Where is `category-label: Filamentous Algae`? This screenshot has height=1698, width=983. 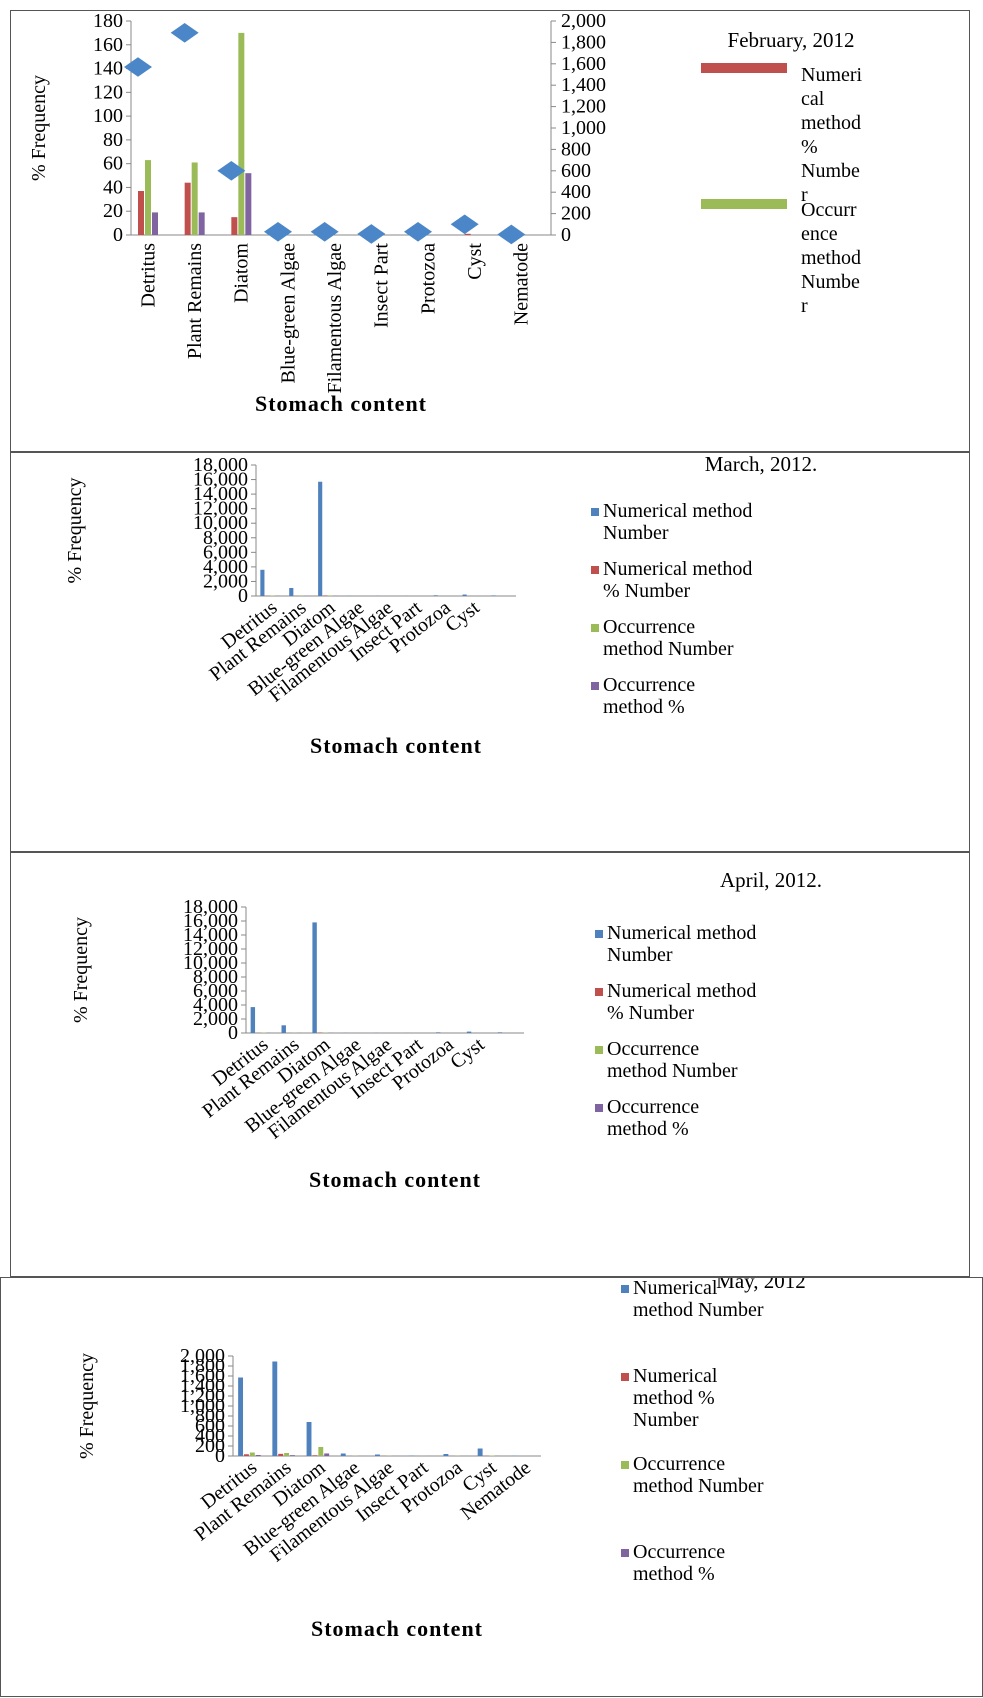
category-label: Filamentous Algae is located at coordinates (335, 318).